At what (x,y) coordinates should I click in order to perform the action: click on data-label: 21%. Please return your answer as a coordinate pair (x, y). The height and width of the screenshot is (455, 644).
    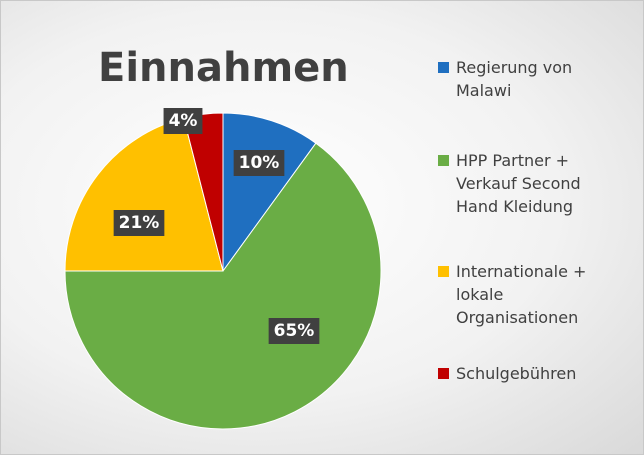
    Looking at the image, I should click on (139, 223).